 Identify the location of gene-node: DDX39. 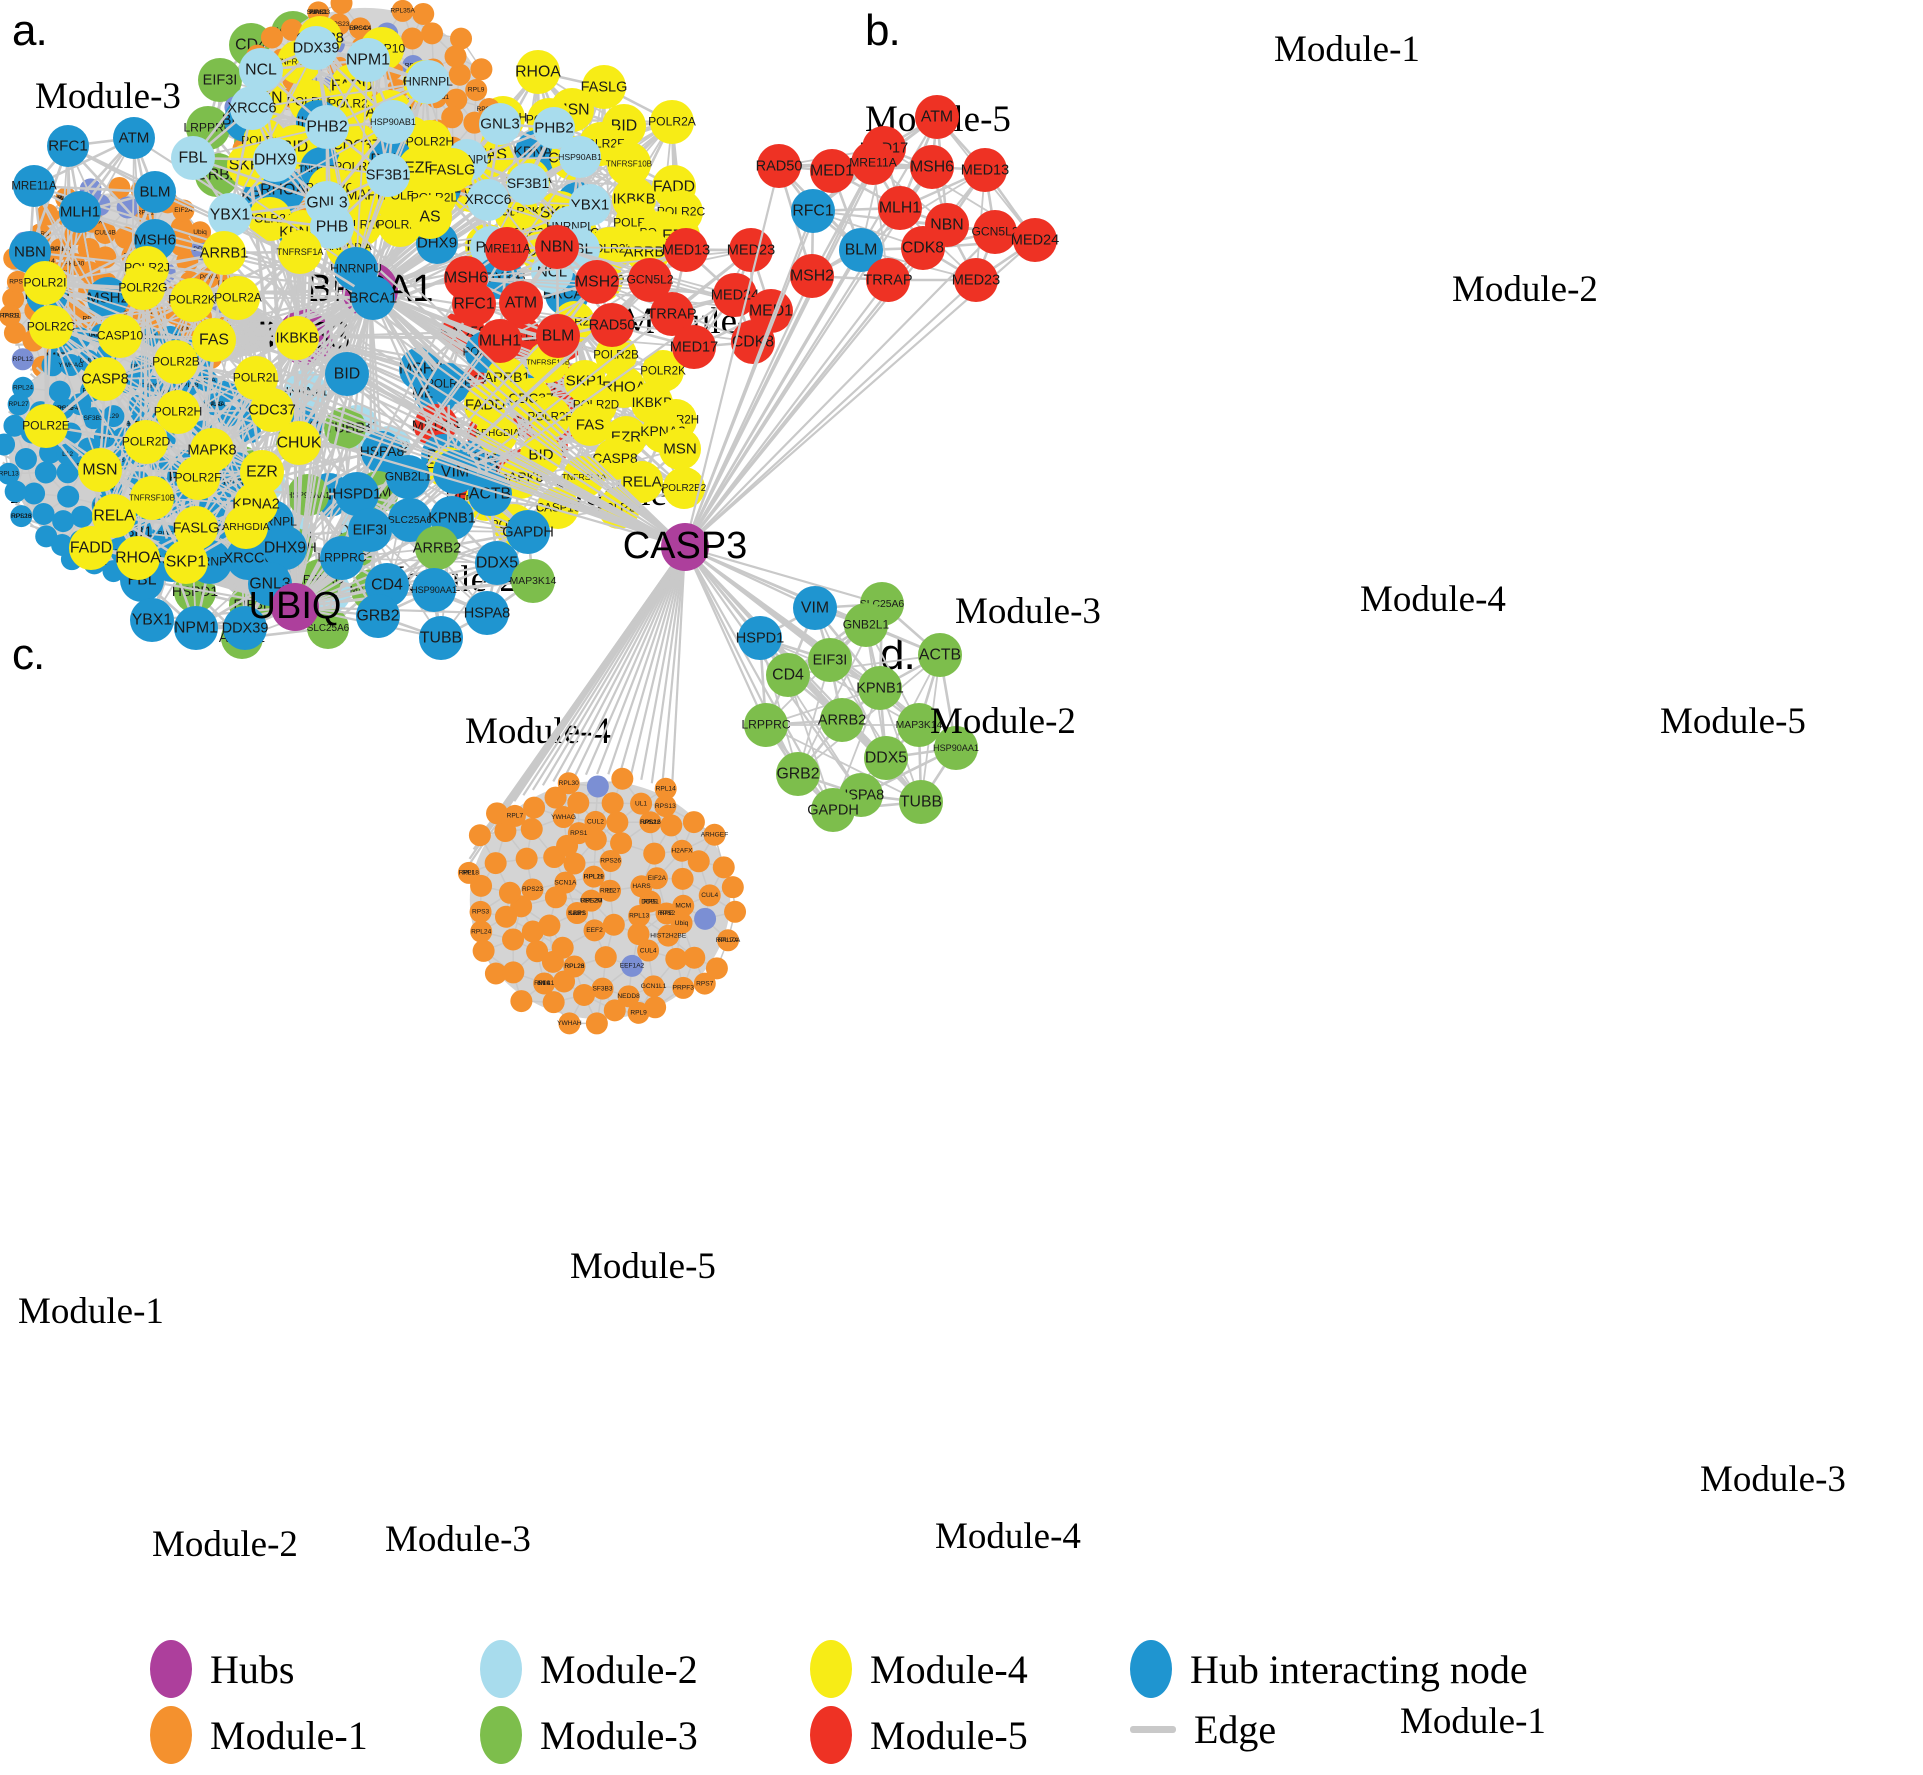
(245, 628).